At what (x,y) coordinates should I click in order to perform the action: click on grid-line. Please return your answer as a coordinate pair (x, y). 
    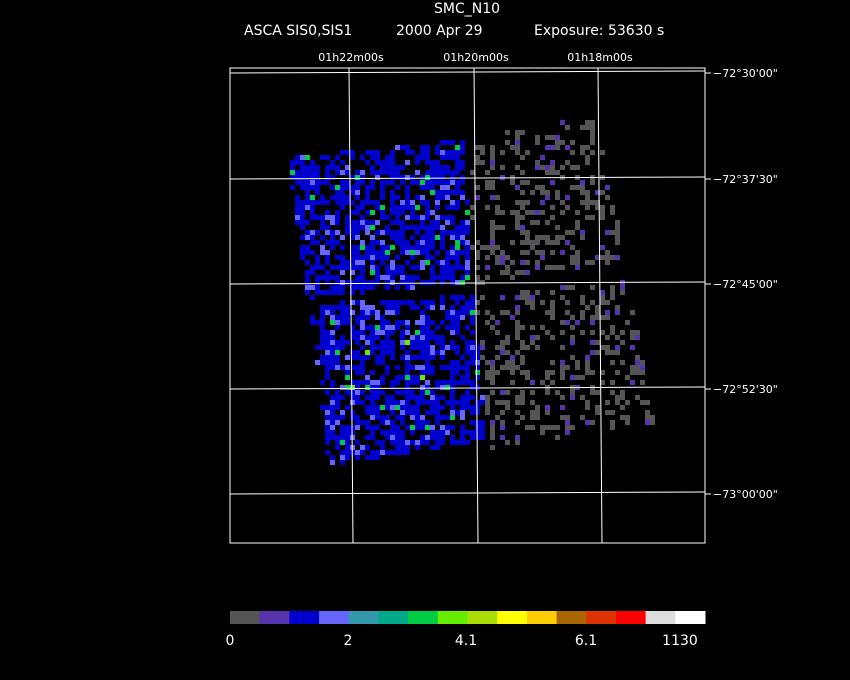
    Looking at the image, I should click on (476, 305).